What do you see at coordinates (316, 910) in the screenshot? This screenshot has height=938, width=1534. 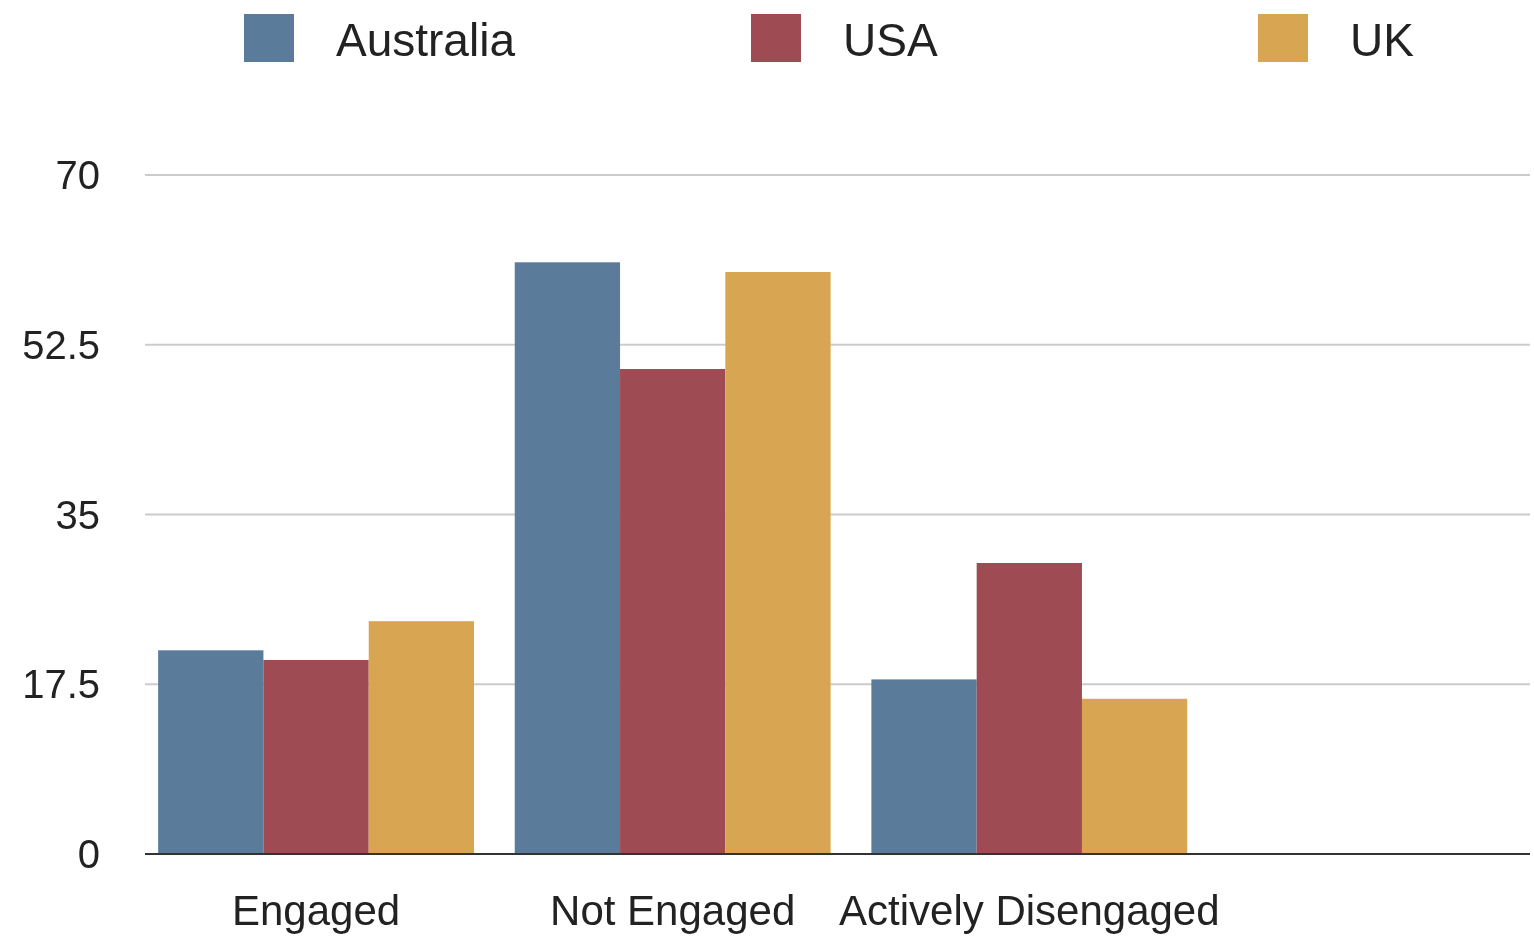 I see `x-tick-label: Engaged` at bounding box center [316, 910].